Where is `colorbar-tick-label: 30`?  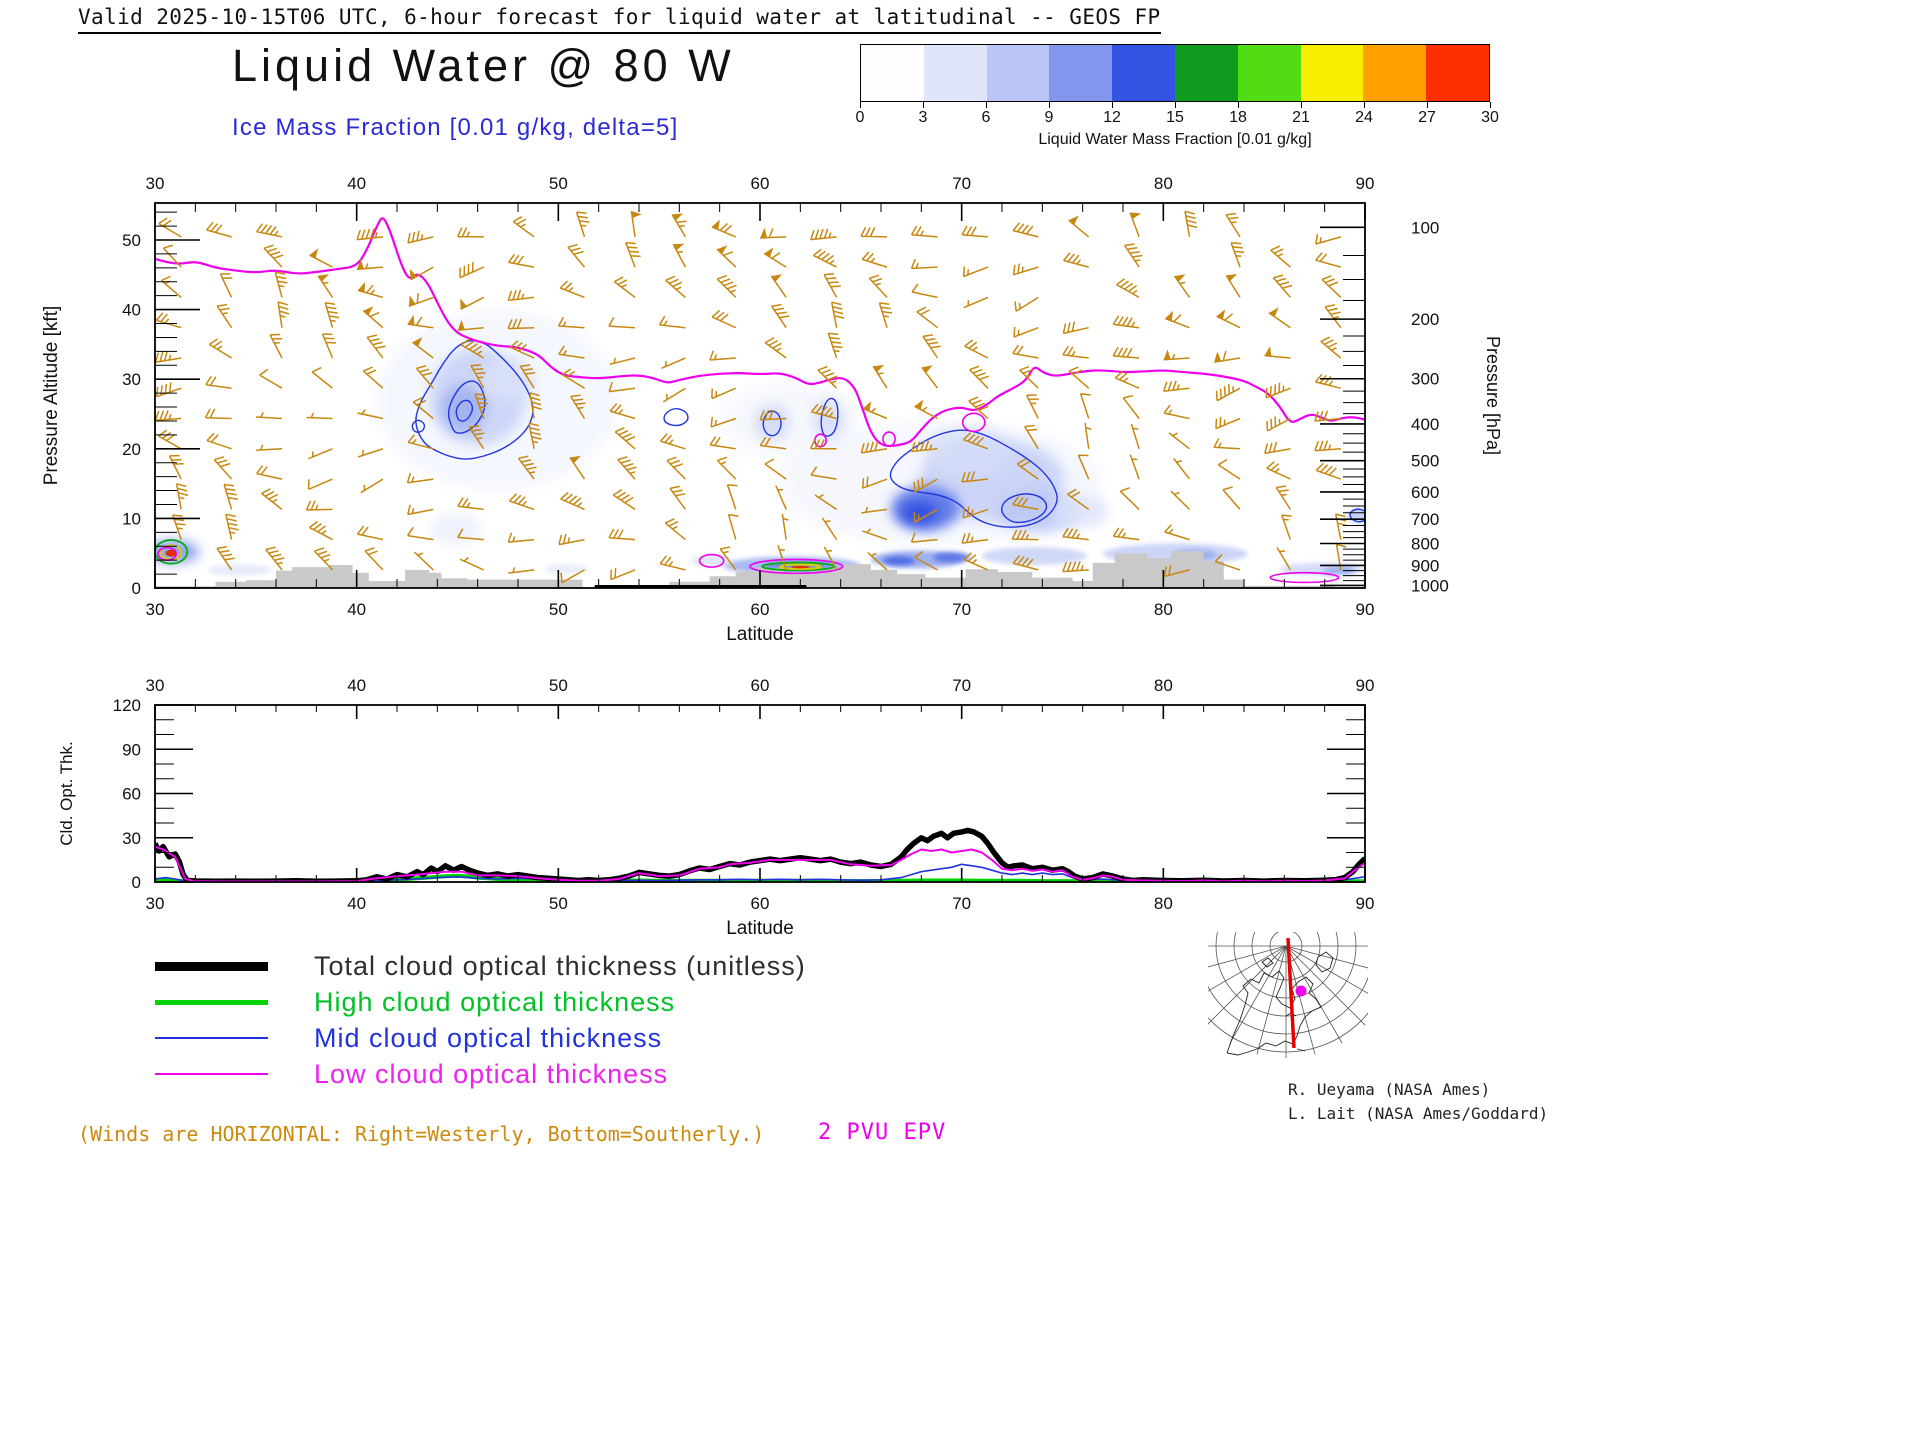 colorbar-tick-label: 30 is located at coordinates (1490, 117).